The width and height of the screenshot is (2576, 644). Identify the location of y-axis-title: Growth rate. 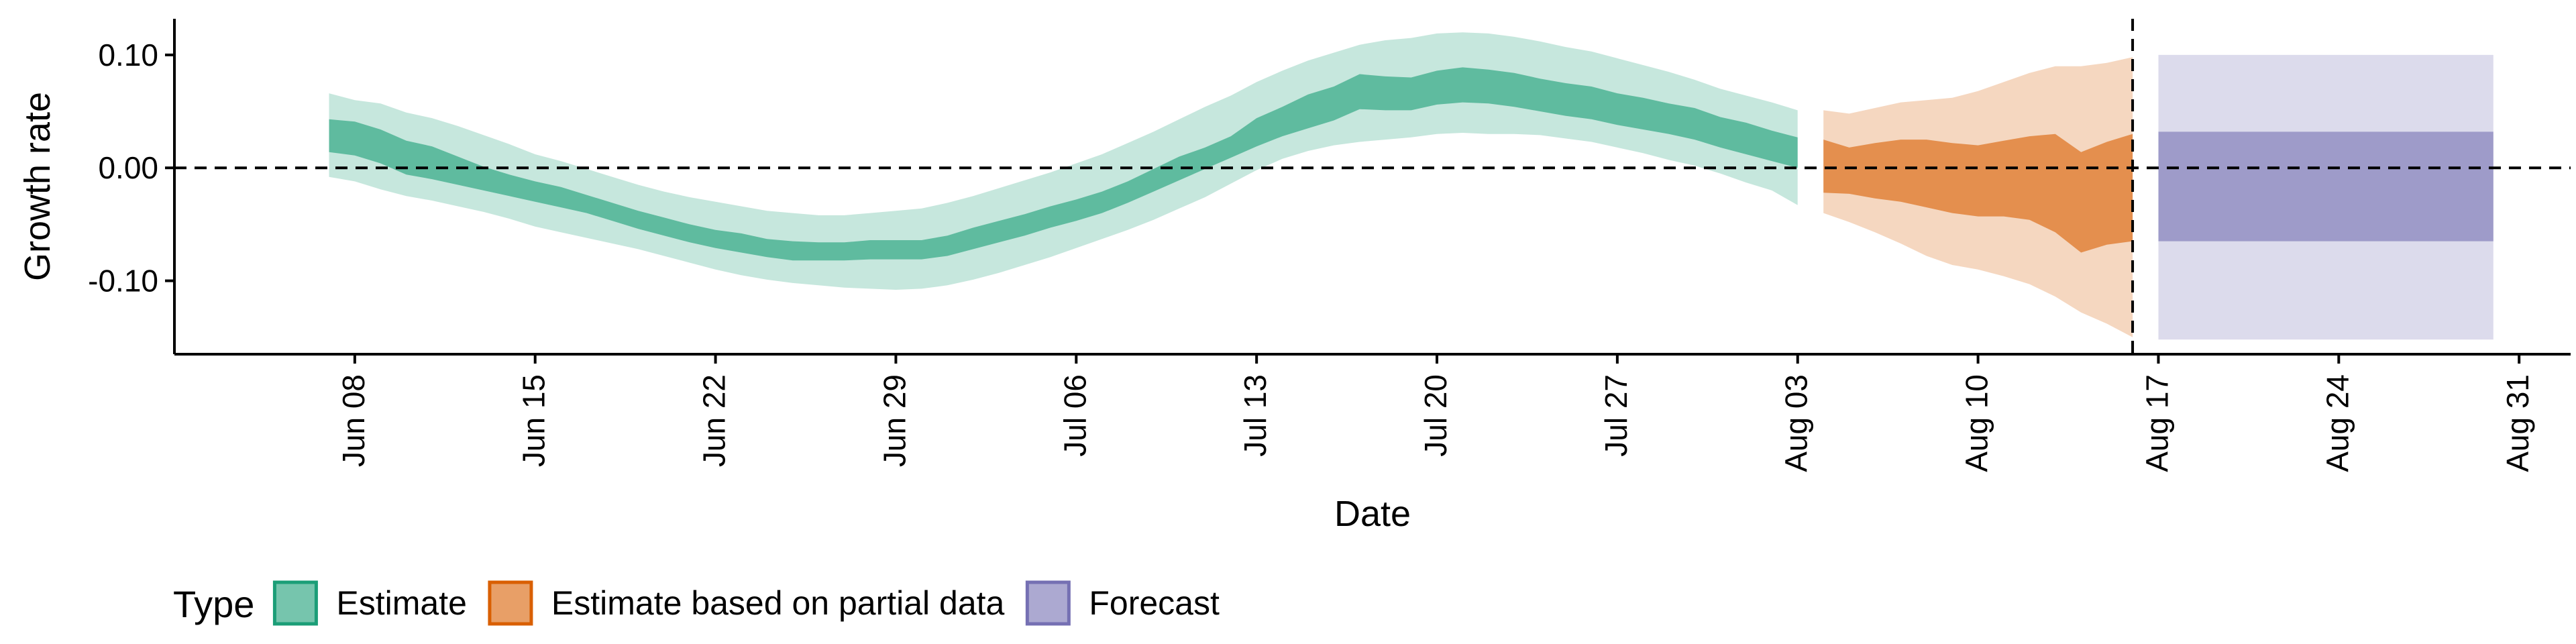
(37, 186).